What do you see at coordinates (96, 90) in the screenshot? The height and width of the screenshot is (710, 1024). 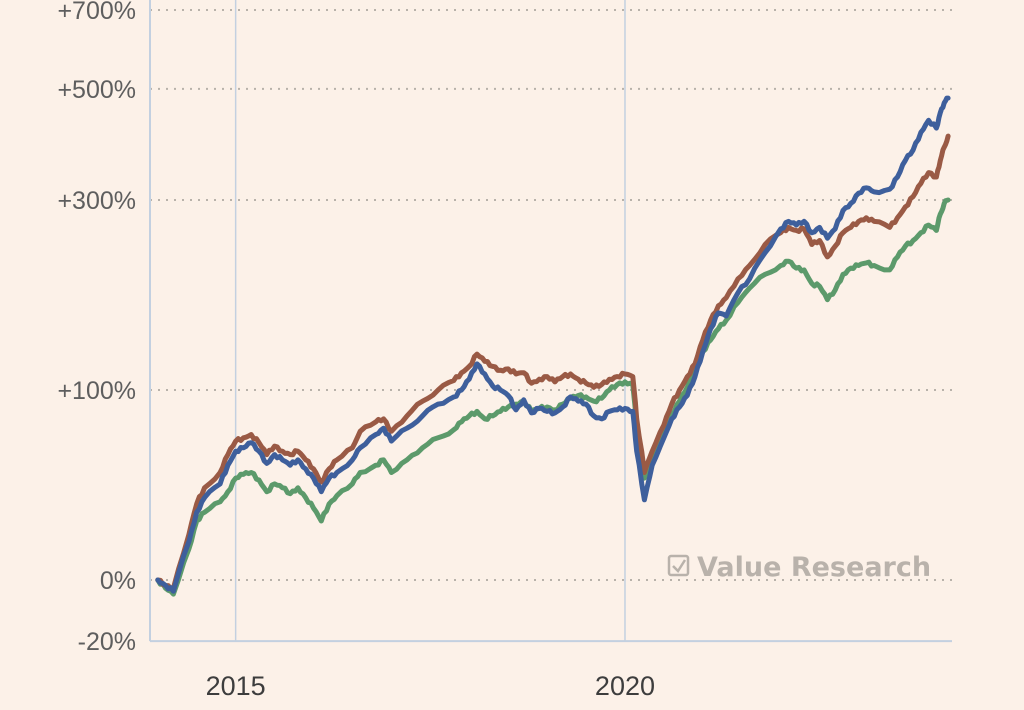 I see `y-tick-label: +500%` at bounding box center [96, 90].